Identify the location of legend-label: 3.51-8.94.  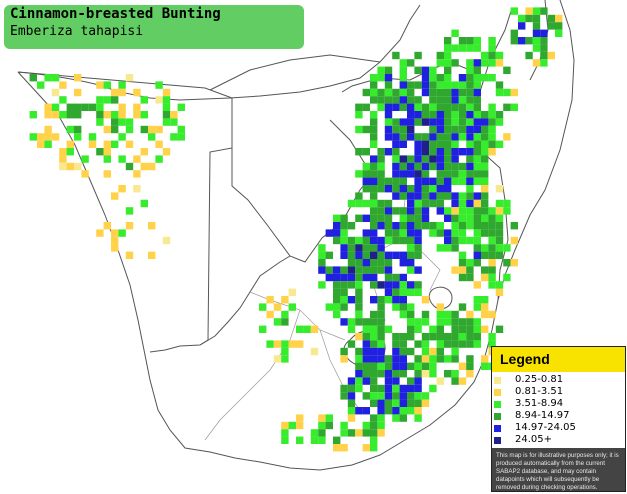
(539, 403).